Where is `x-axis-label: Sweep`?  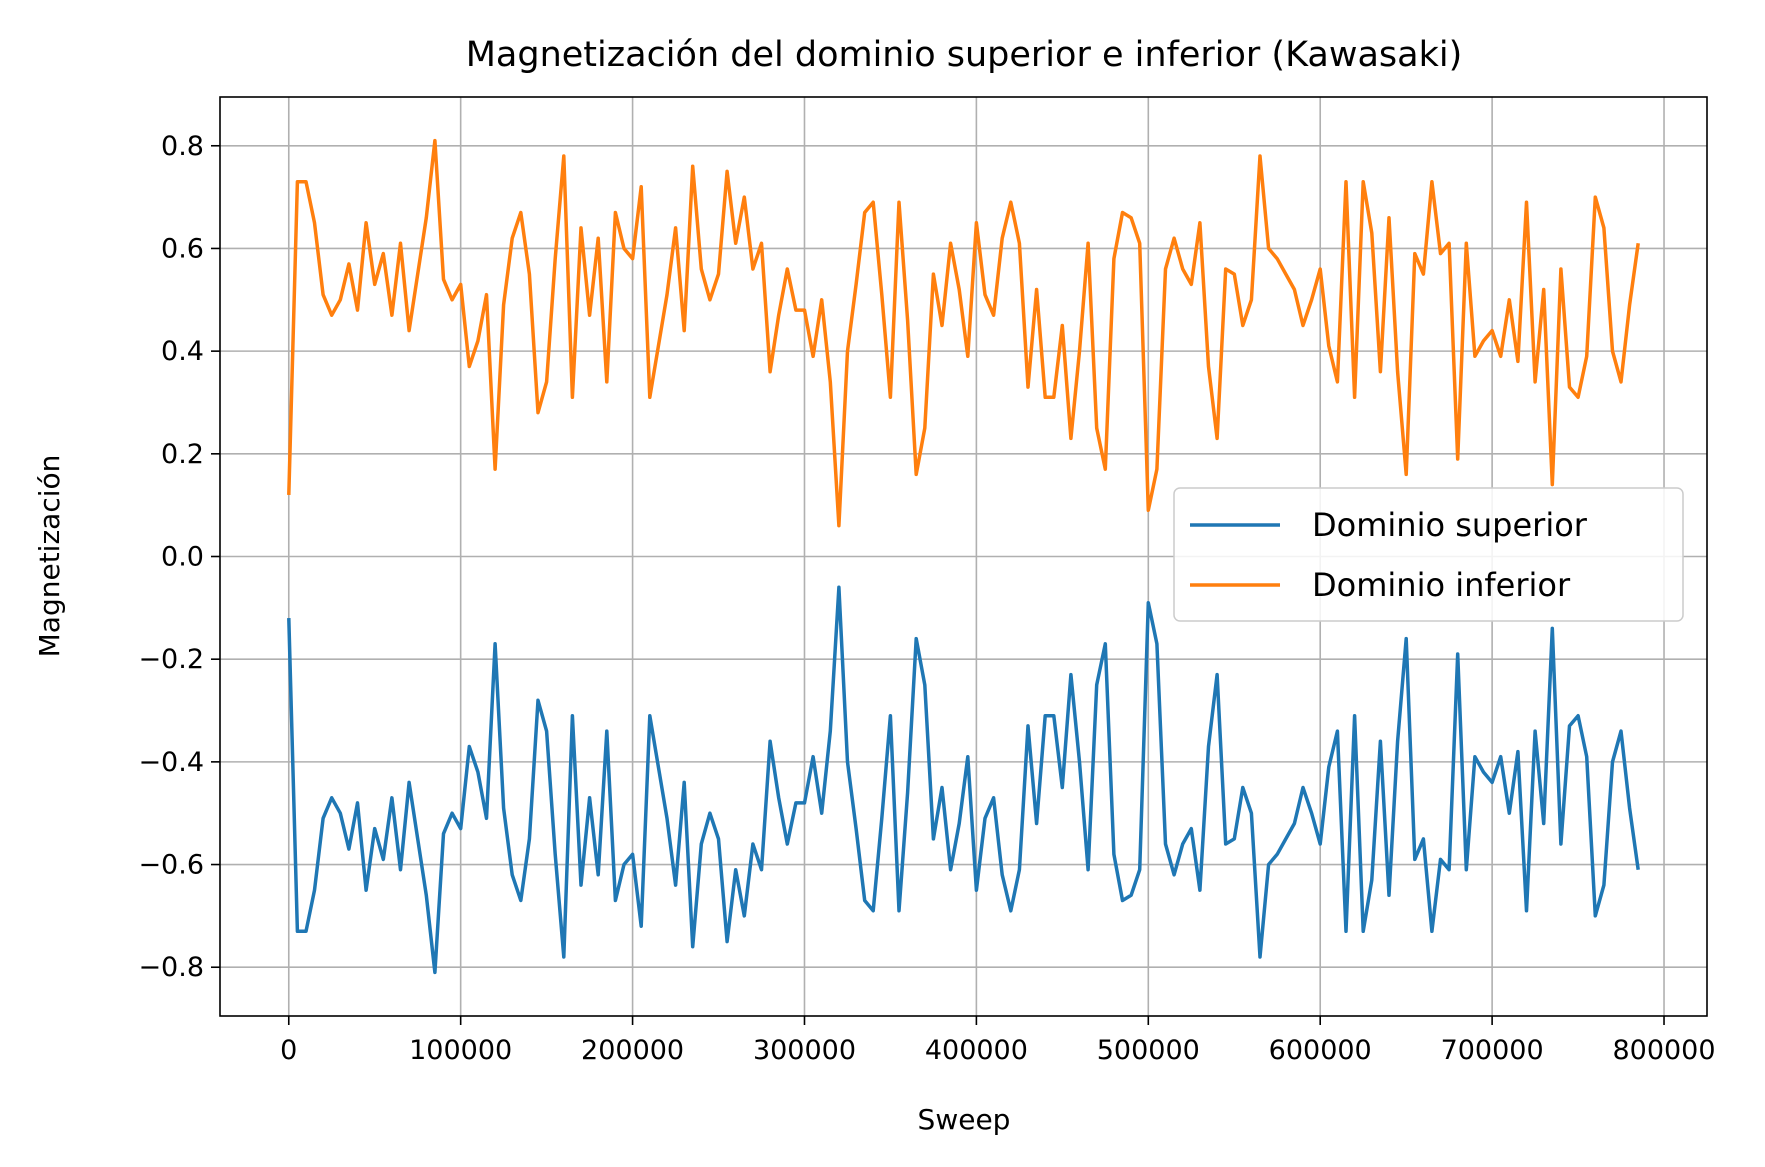
x-axis-label: Sweep is located at coordinates (964, 1119).